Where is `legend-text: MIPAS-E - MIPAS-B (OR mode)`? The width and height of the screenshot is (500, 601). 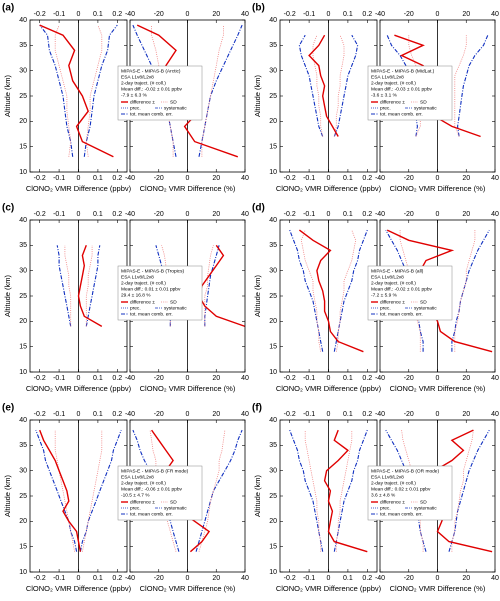
legend-text: MIPAS-E - MIPAS-B (OR mode) is located at coordinates (405, 471).